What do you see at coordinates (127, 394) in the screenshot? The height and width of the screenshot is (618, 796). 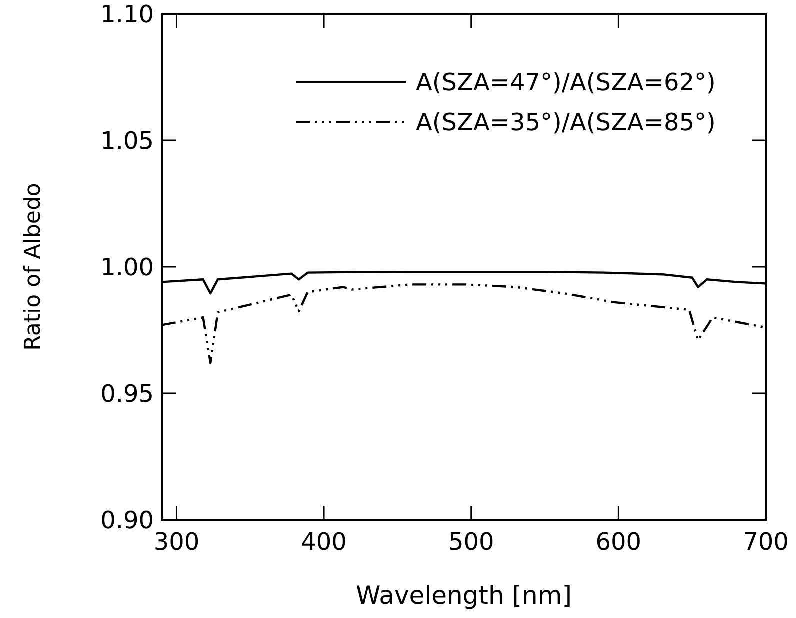 I see `y-tick-label: 0.95` at bounding box center [127, 394].